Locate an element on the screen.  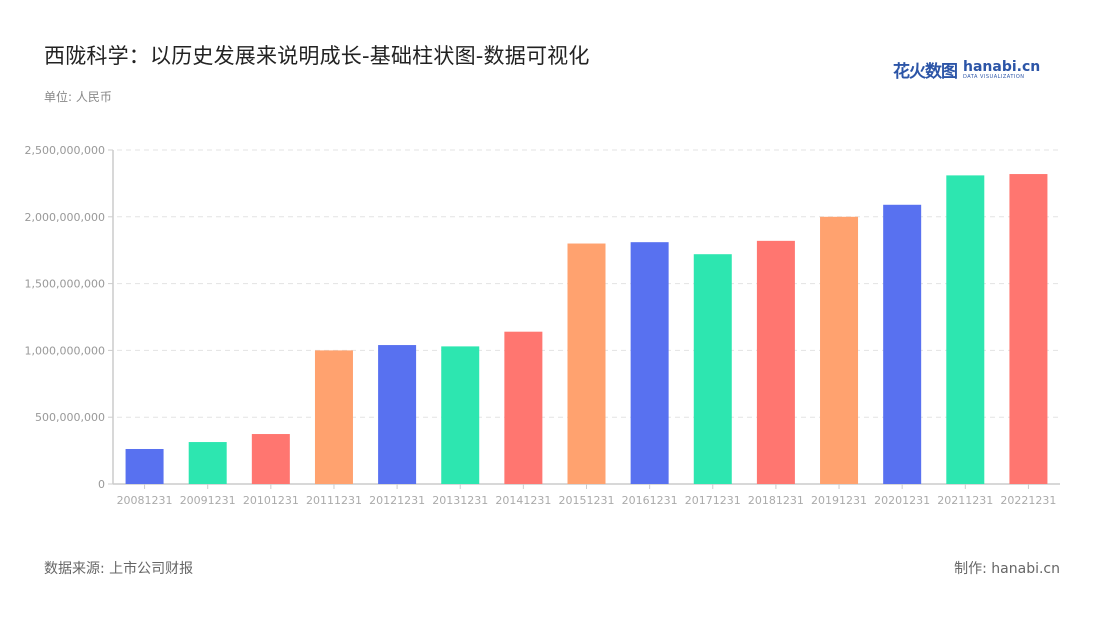
x-tick-label: 20221231 is located at coordinates (1028, 500).